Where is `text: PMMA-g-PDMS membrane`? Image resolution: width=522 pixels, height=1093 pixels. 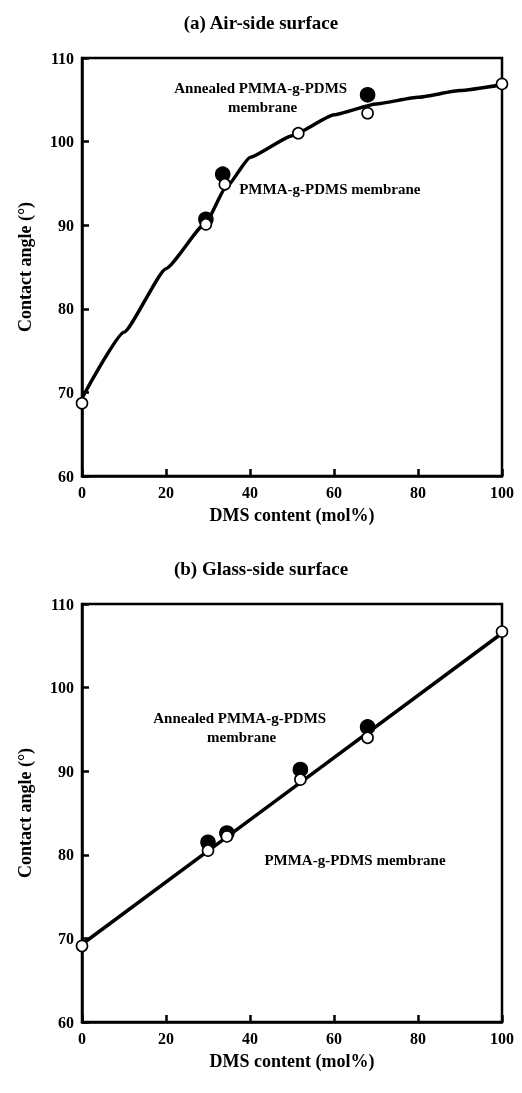 text: PMMA-g-PDMS membrane is located at coordinates (355, 860).